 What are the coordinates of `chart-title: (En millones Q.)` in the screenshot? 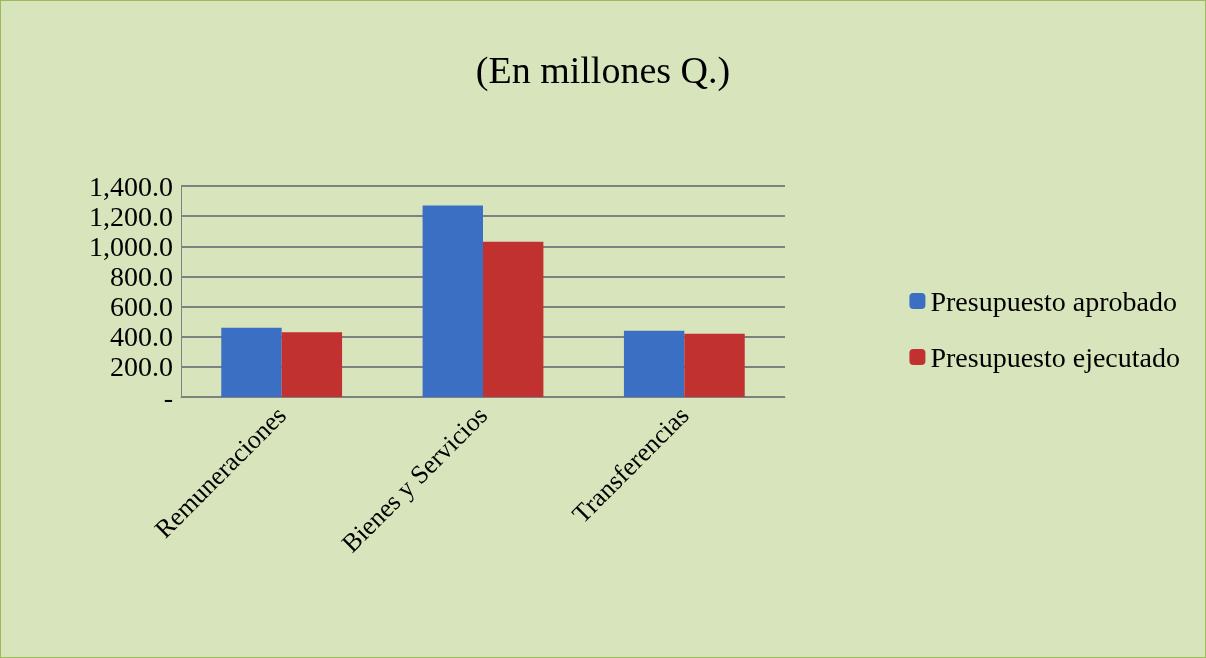 It's located at (603, 70).